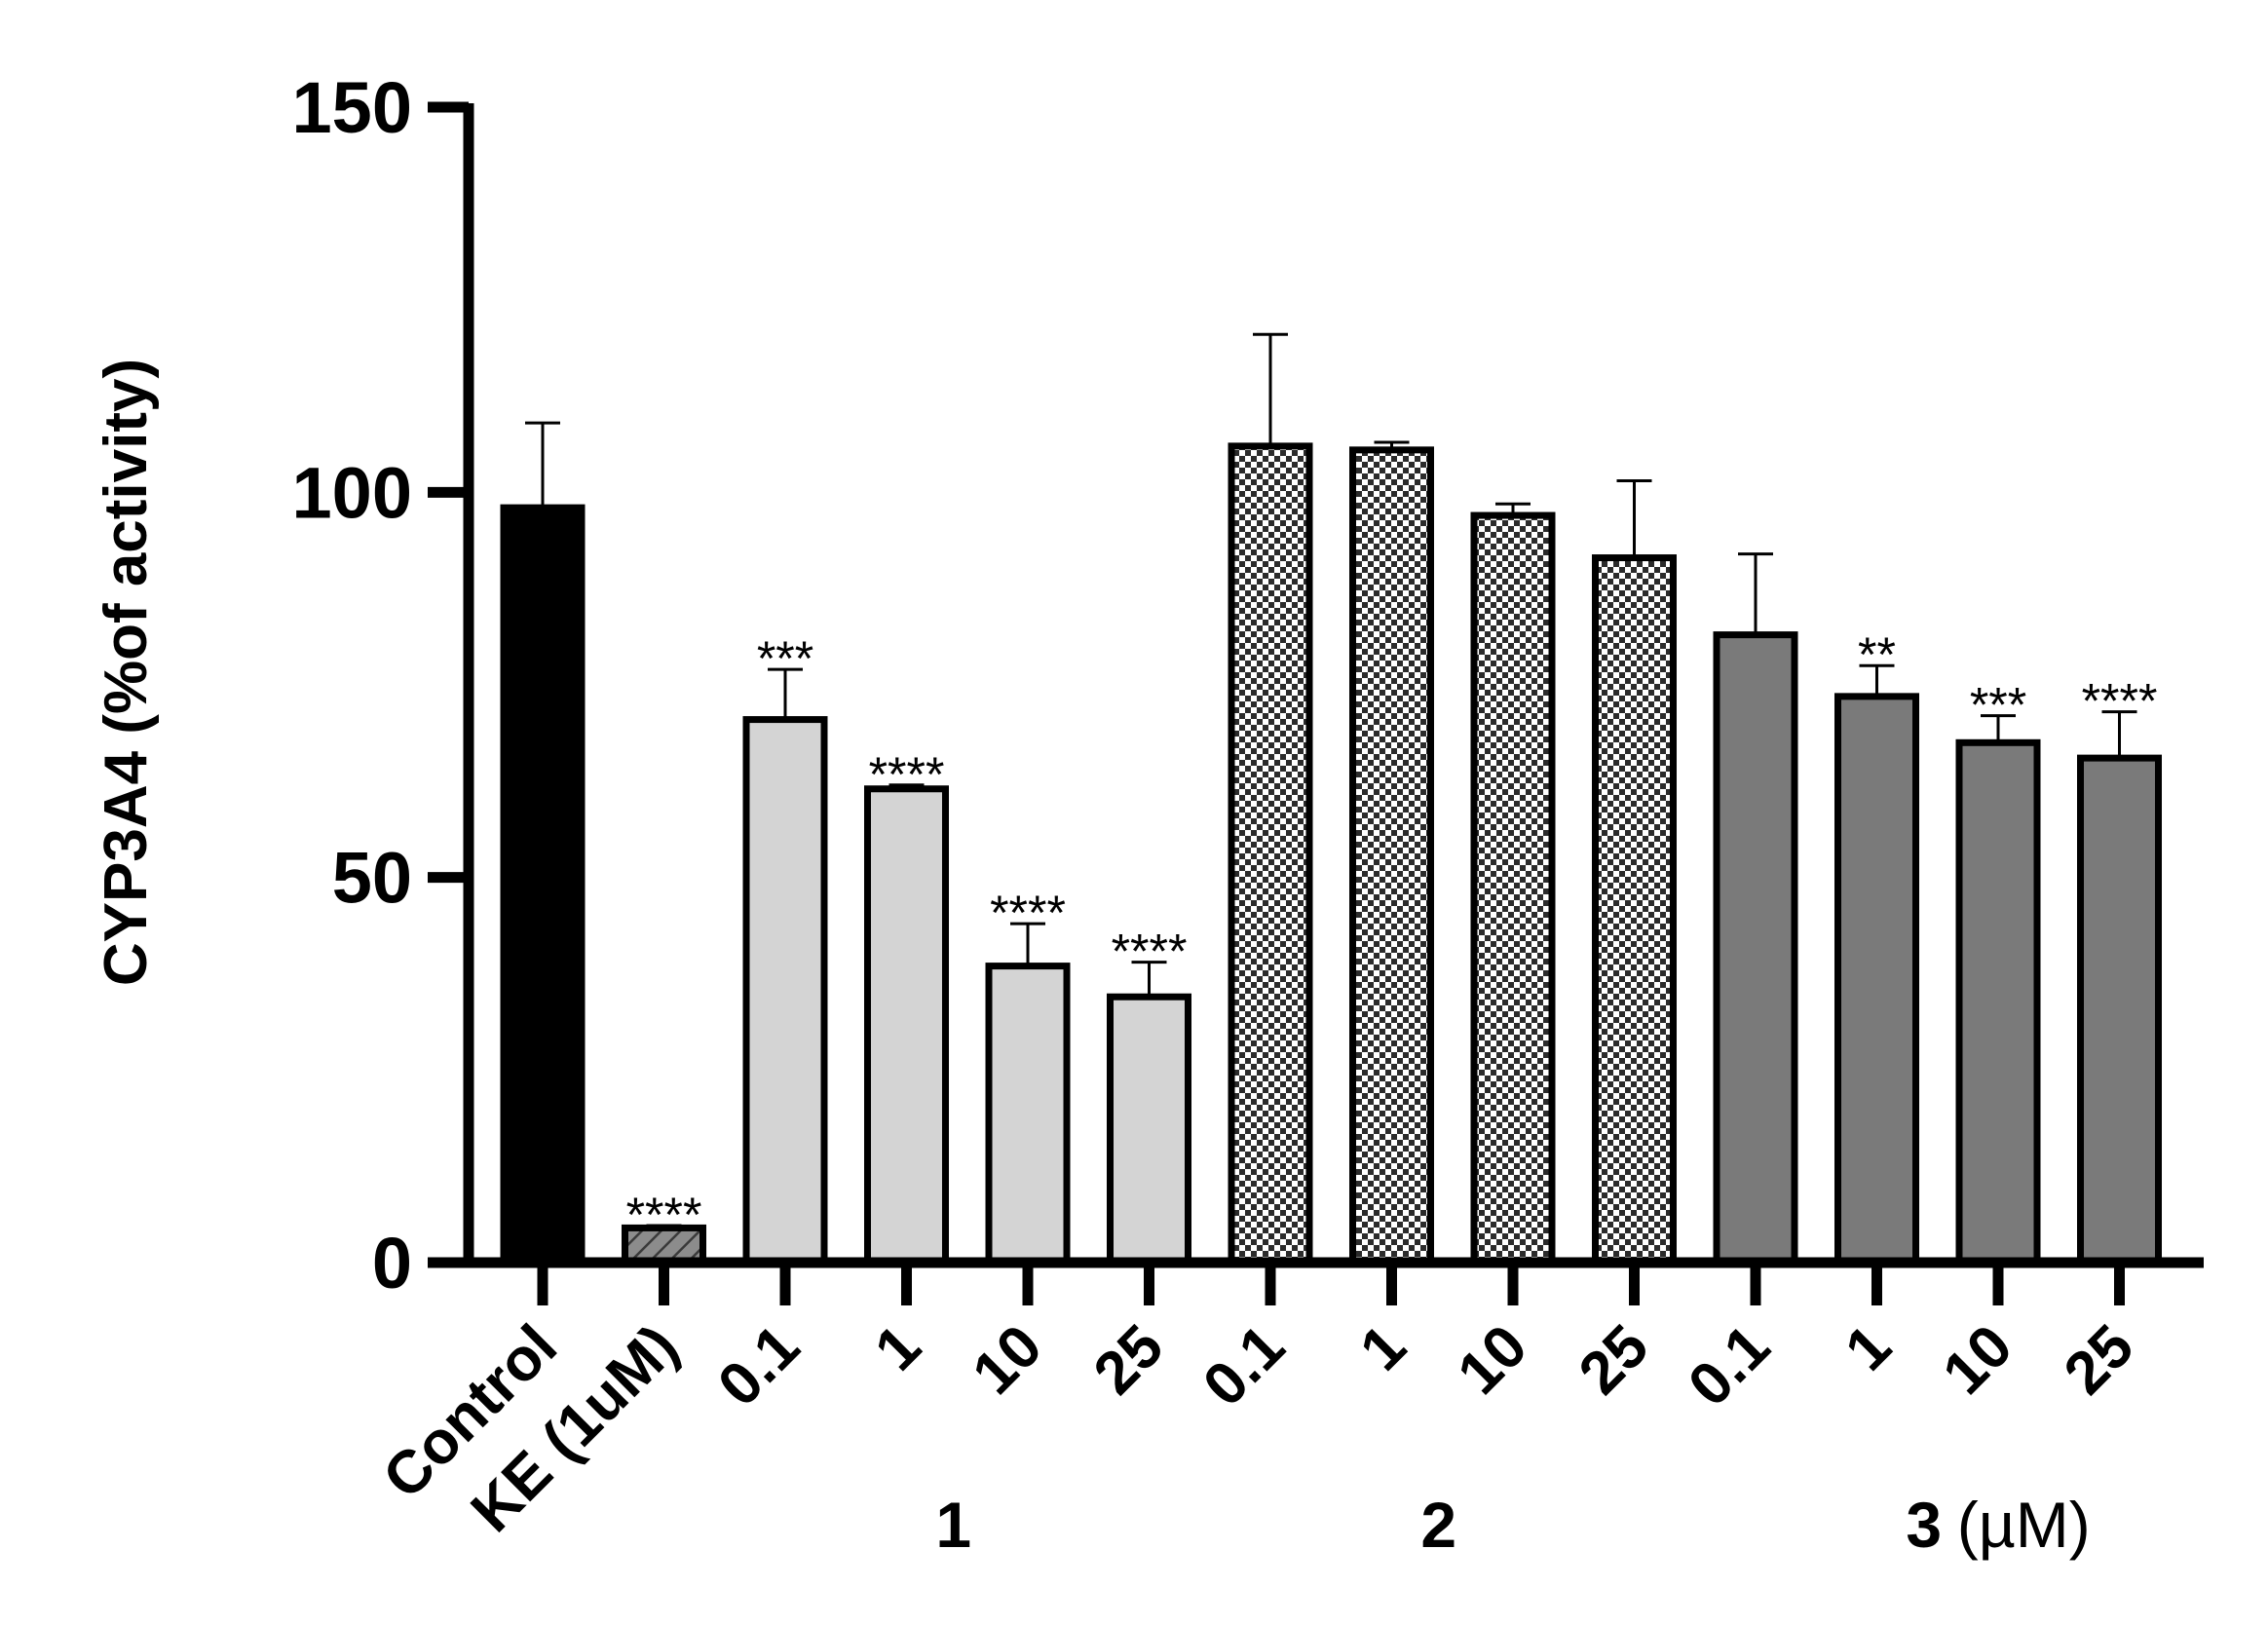 The width and height of the screenshot is (2268, 1625). What do you see at coordinates (953, 1525) in the screenshot?
I see `group-label: 1` at bounding box center [953, 1525].